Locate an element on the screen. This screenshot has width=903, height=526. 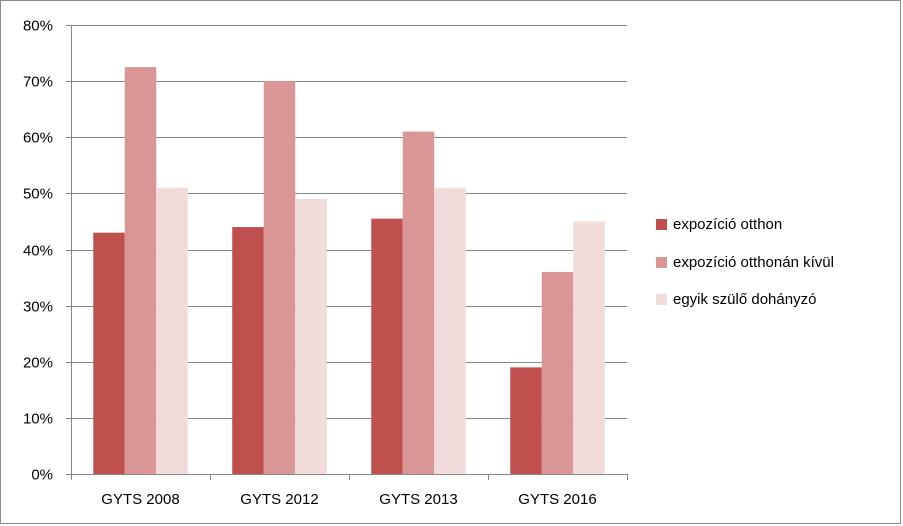
y-tick-label: 30% is located at coordinates (38, 307).